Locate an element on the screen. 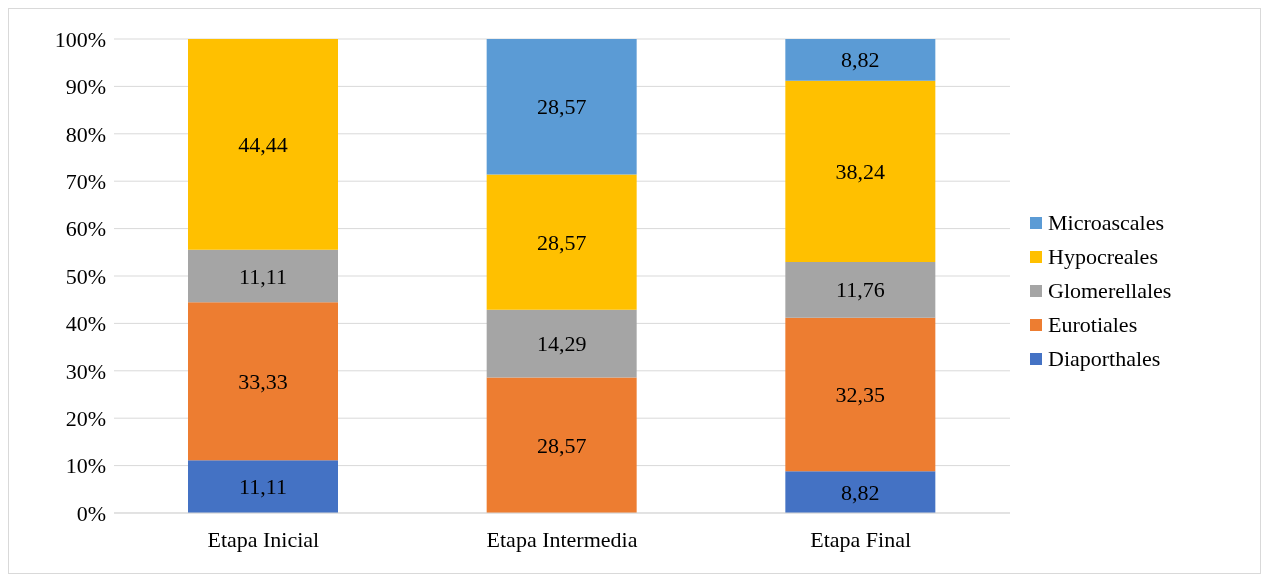  data-label: 14,29 is located at coordinates (561, 344).